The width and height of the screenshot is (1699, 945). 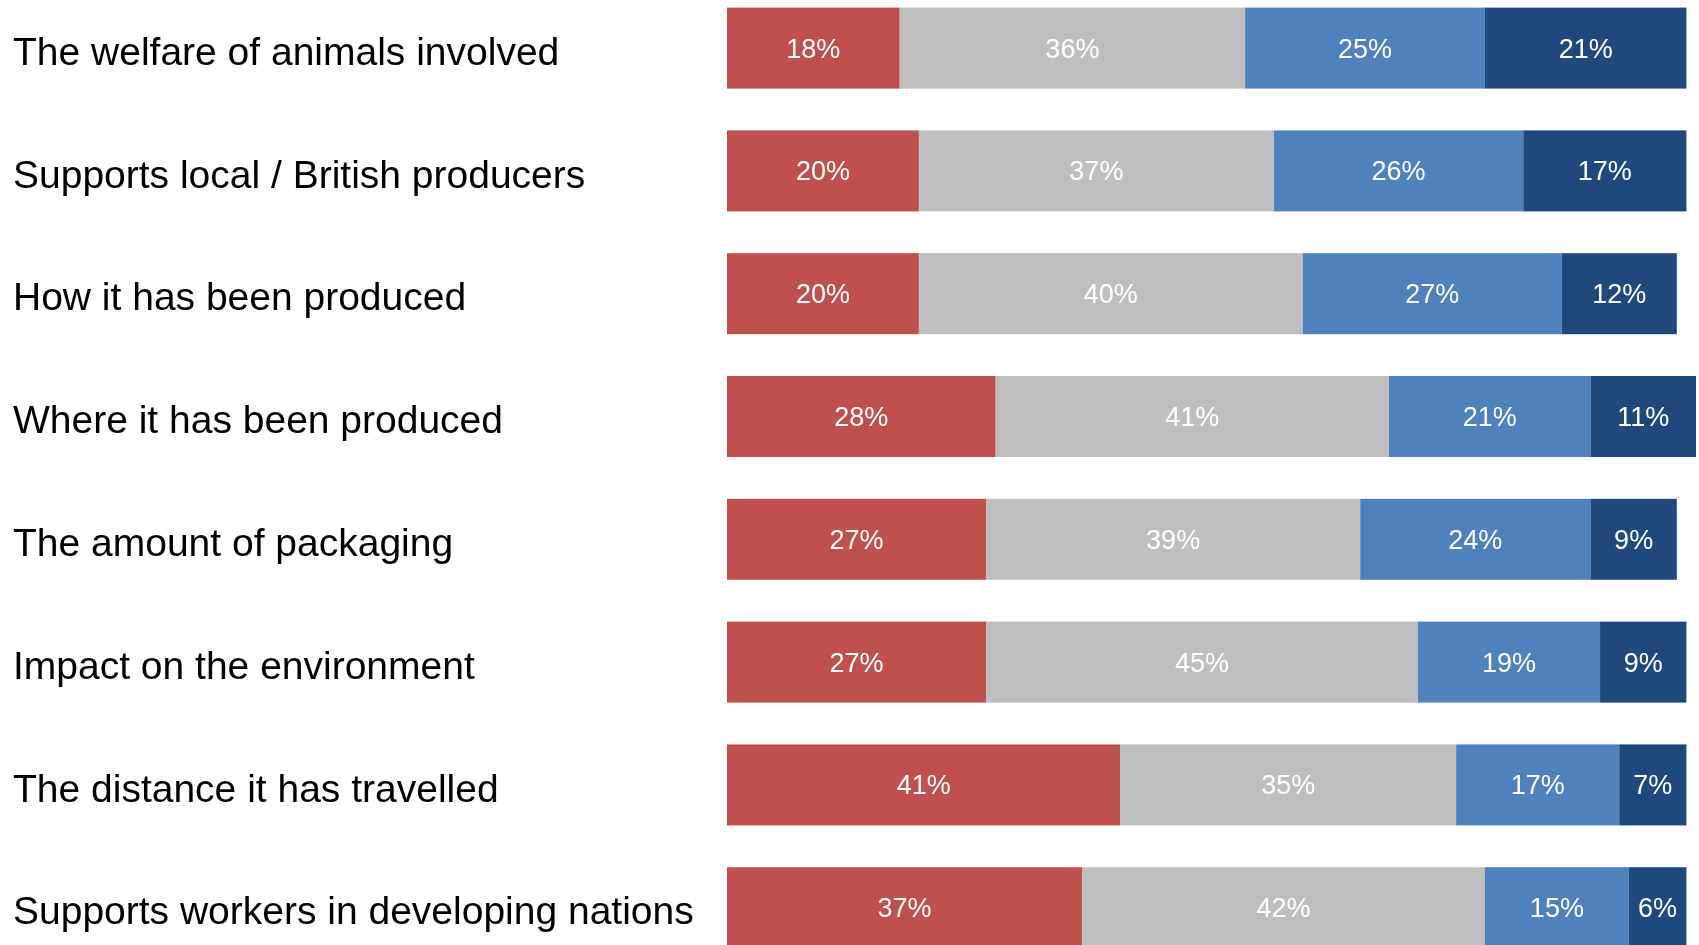 I want to click on data-label: 40%, so click(x=1110, y=294).